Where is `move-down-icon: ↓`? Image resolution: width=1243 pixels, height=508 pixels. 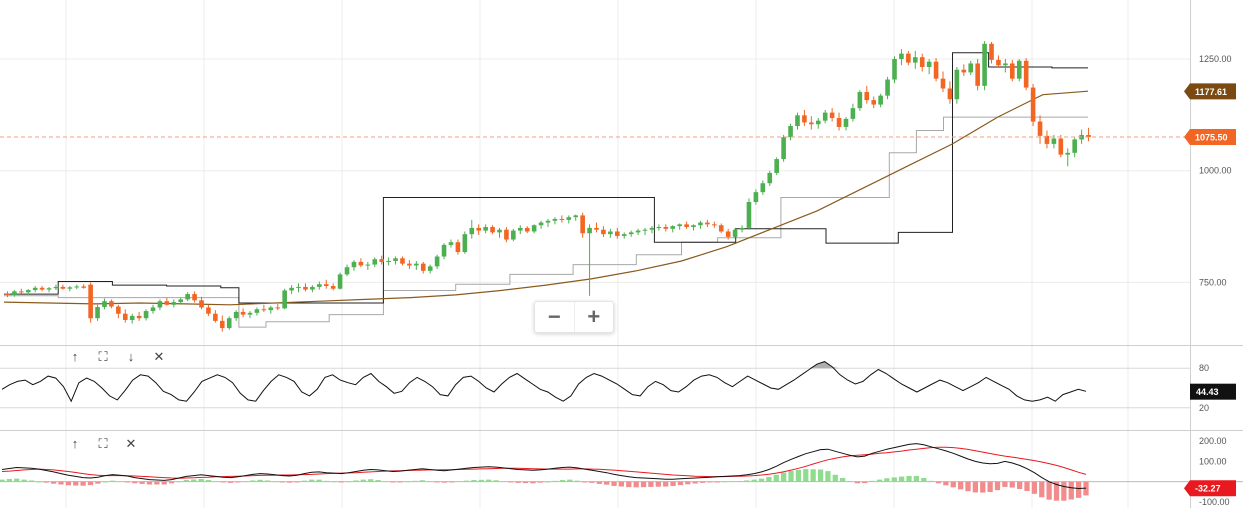
move-down-icon: ↓ is located at coordinates (131, 356).